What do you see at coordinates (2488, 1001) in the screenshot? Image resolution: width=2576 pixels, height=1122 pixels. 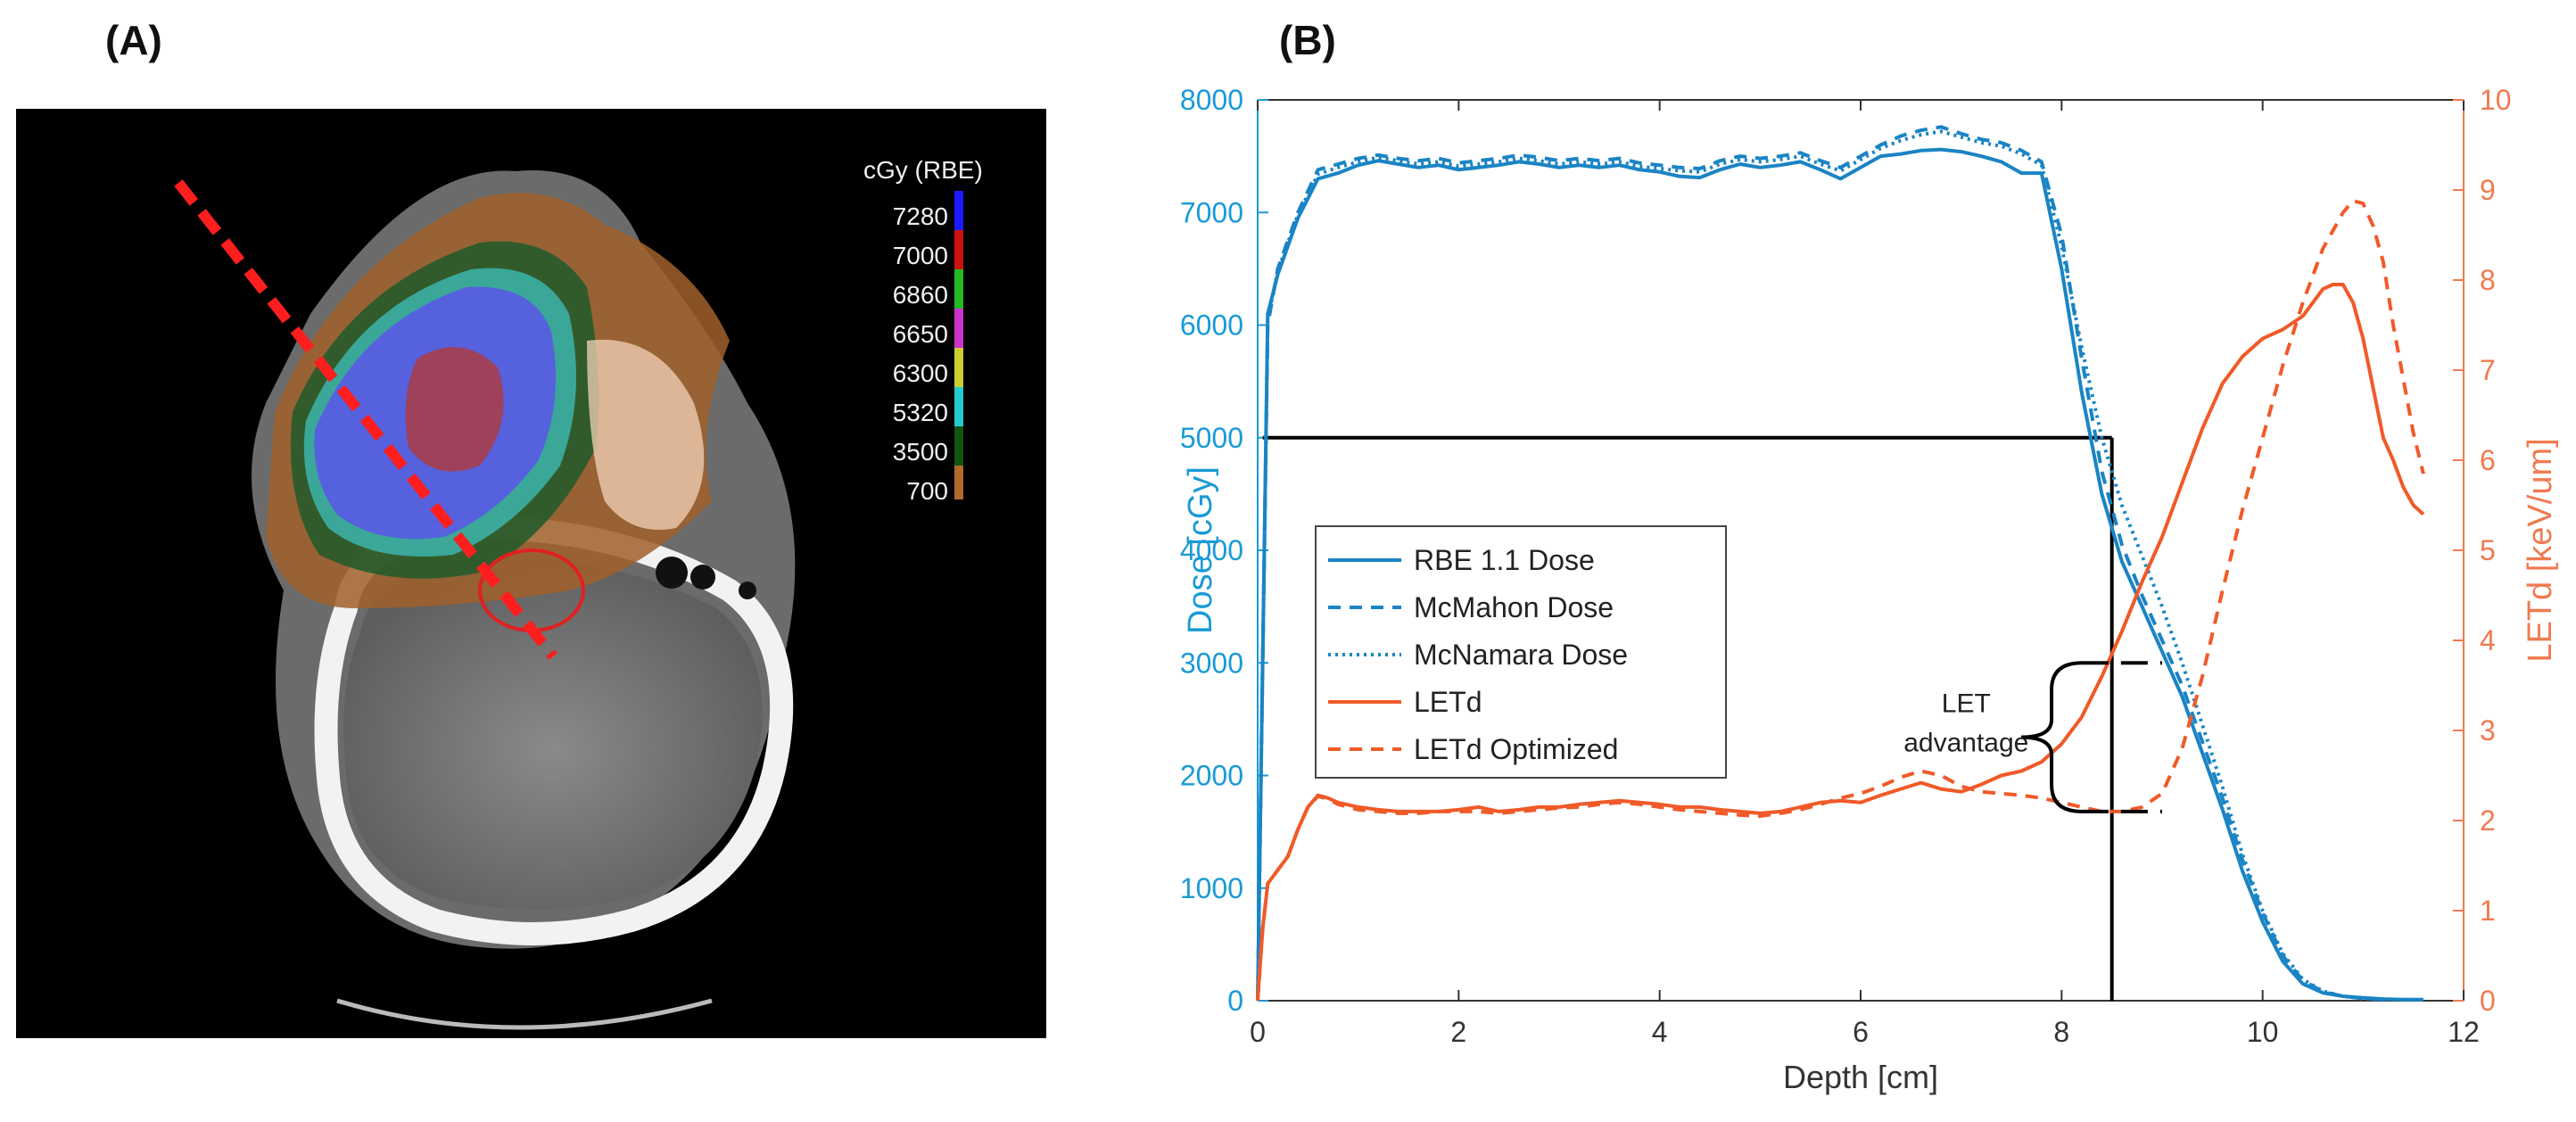 I see `y-right-tick-label: 0` at bounding box center [2488, 1001].